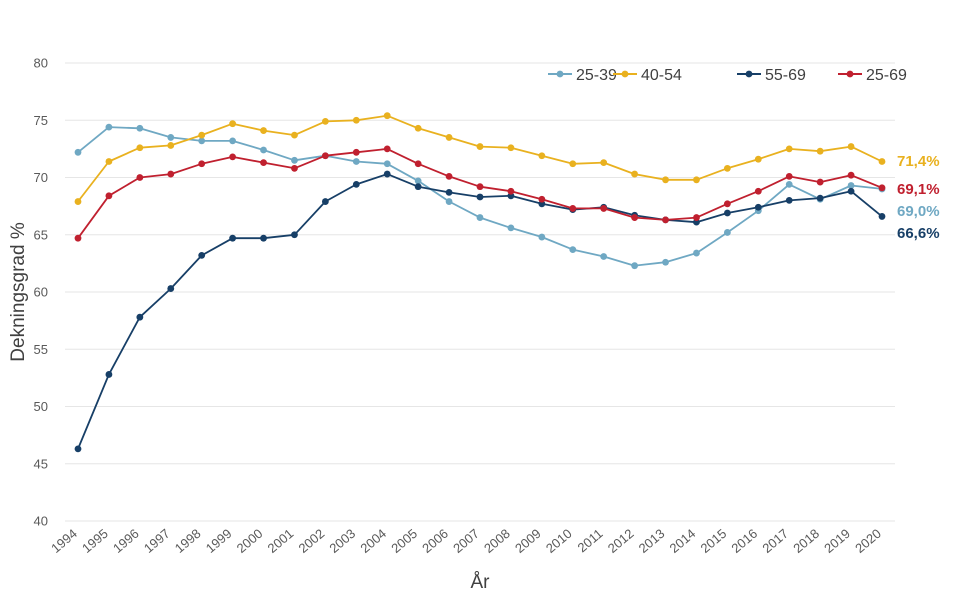  Describe the element at coordinates (157, 541) in the screenshot. I see `x-tick-label: 1997` at that location.